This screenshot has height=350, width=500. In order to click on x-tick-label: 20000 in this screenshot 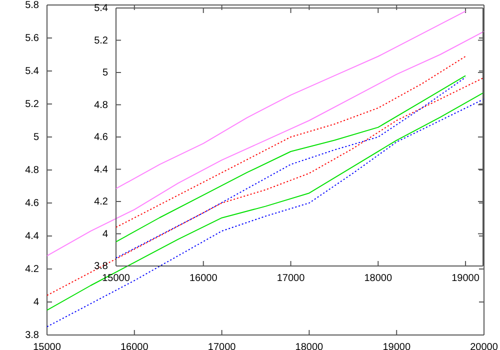, I will do `click(484, 346)`.